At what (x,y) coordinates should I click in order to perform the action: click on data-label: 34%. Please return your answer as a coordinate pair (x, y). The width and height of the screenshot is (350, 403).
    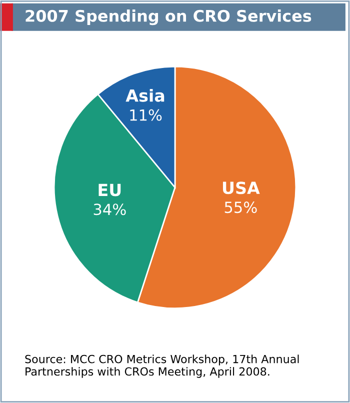
    Looking at the image, I should click on (110, 210).